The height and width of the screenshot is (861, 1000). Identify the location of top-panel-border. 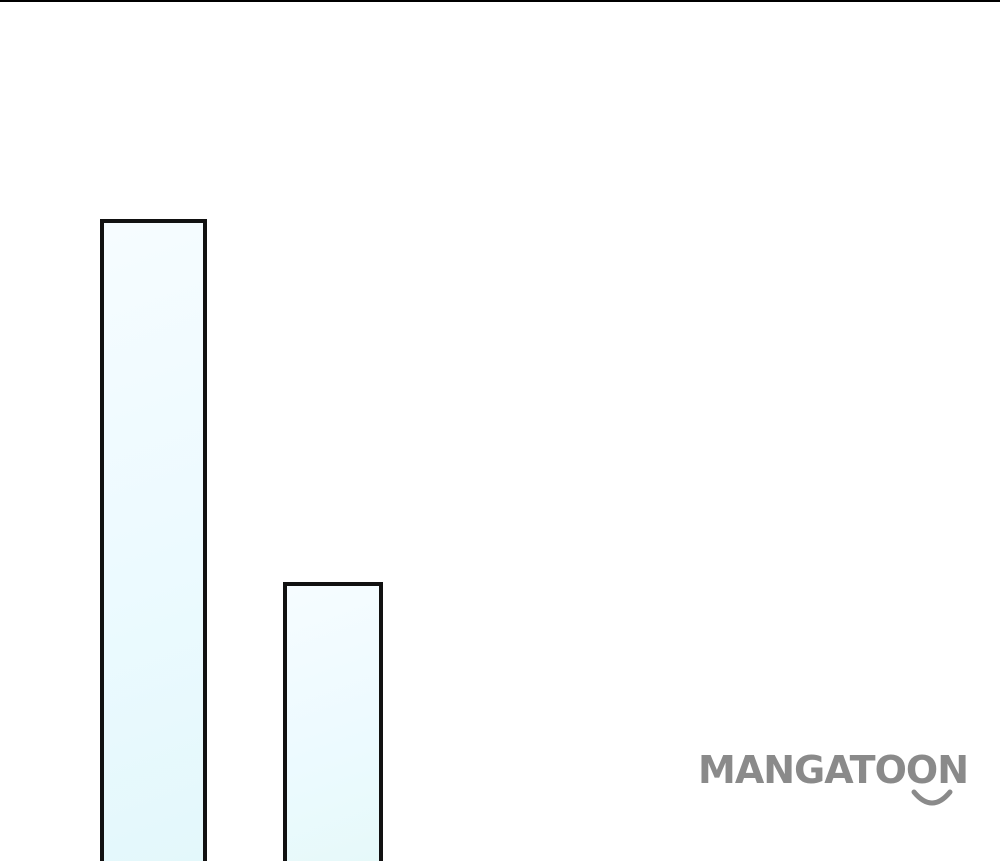
(500, 1).